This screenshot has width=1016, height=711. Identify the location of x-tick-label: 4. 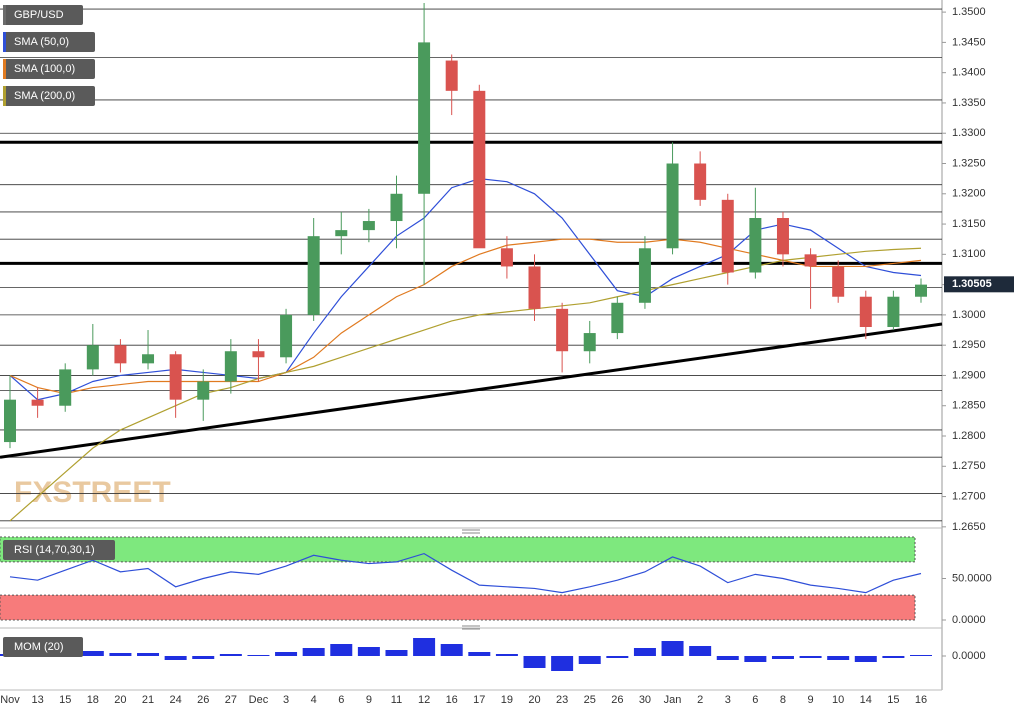
(314, 700).